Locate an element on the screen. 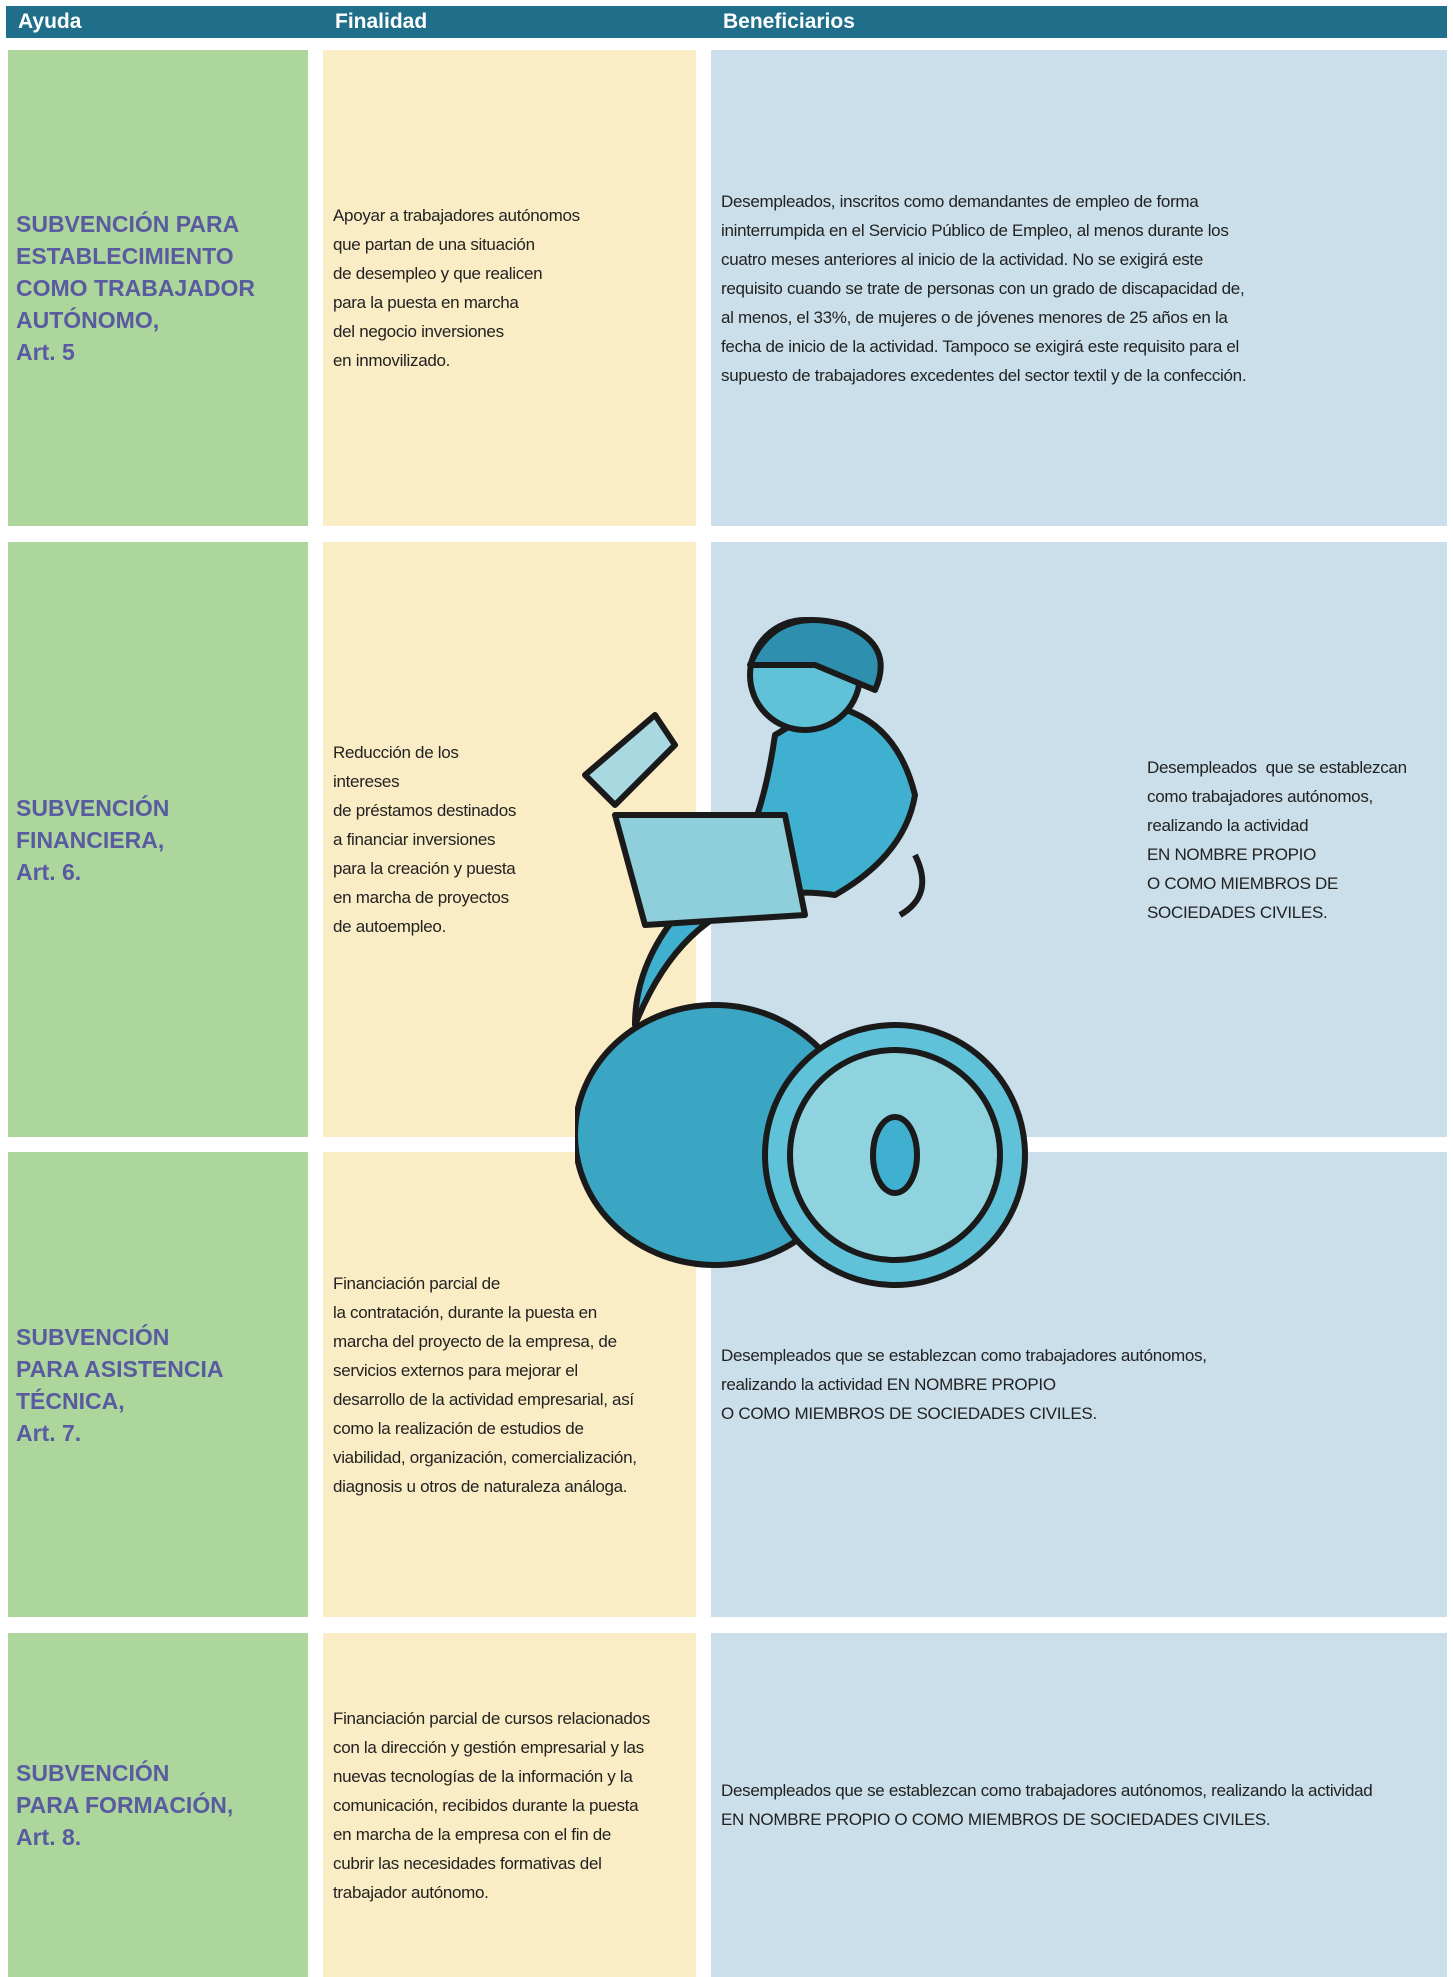 The width and height of the screenshot is (1453, 1977). text-line: PARA FORMACIÓN, is located at coordinates (125, 1805).